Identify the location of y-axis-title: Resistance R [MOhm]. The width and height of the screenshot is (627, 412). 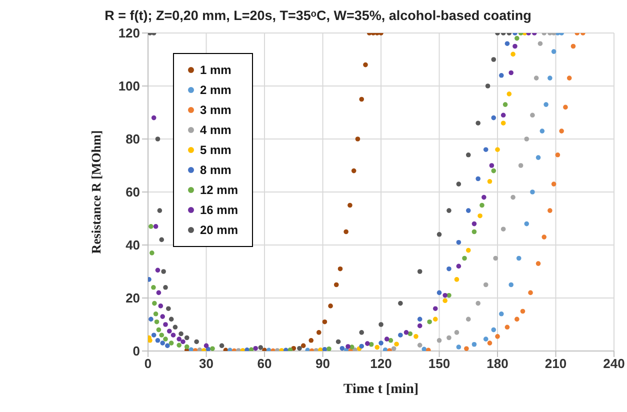
(96, 192).